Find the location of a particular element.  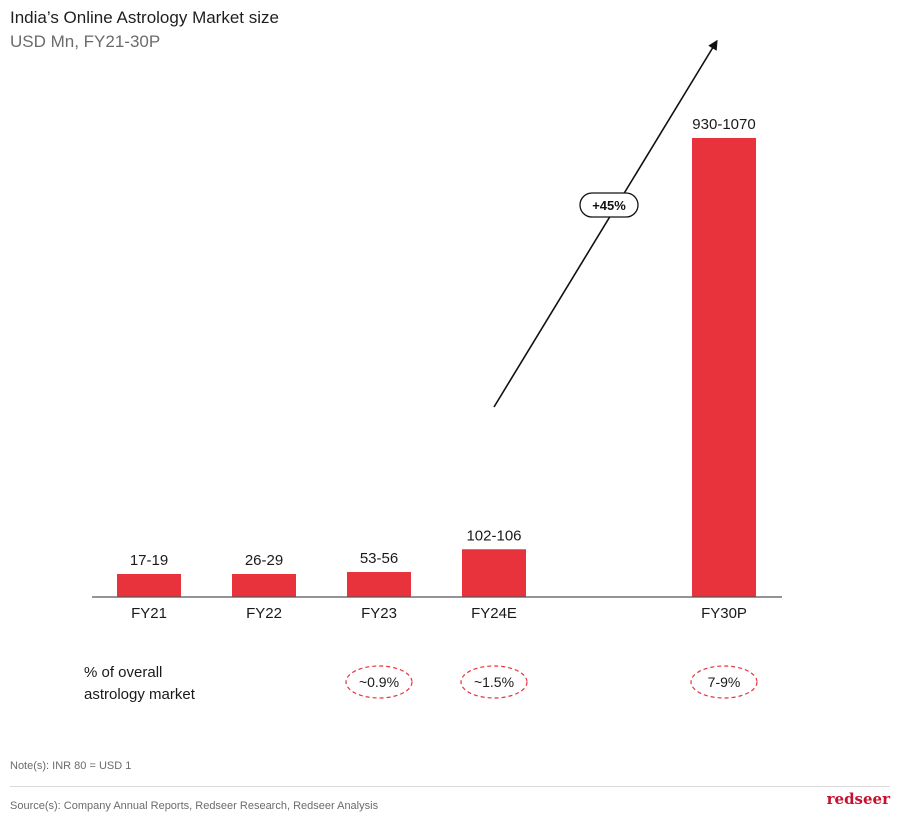

bar-fy21 is located at coordinates (149, 585).